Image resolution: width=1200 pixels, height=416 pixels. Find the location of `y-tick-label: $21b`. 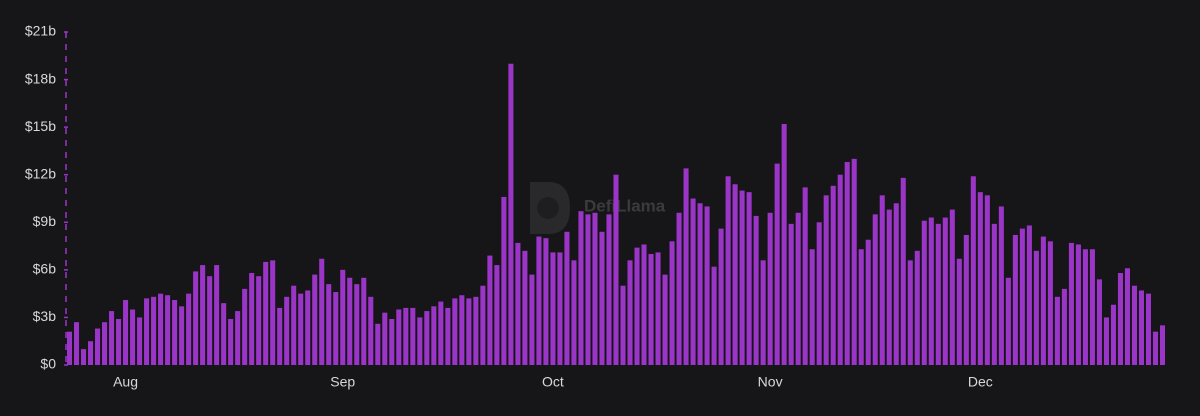

y-tick-label: $21b is located at coordinates (40, 31).